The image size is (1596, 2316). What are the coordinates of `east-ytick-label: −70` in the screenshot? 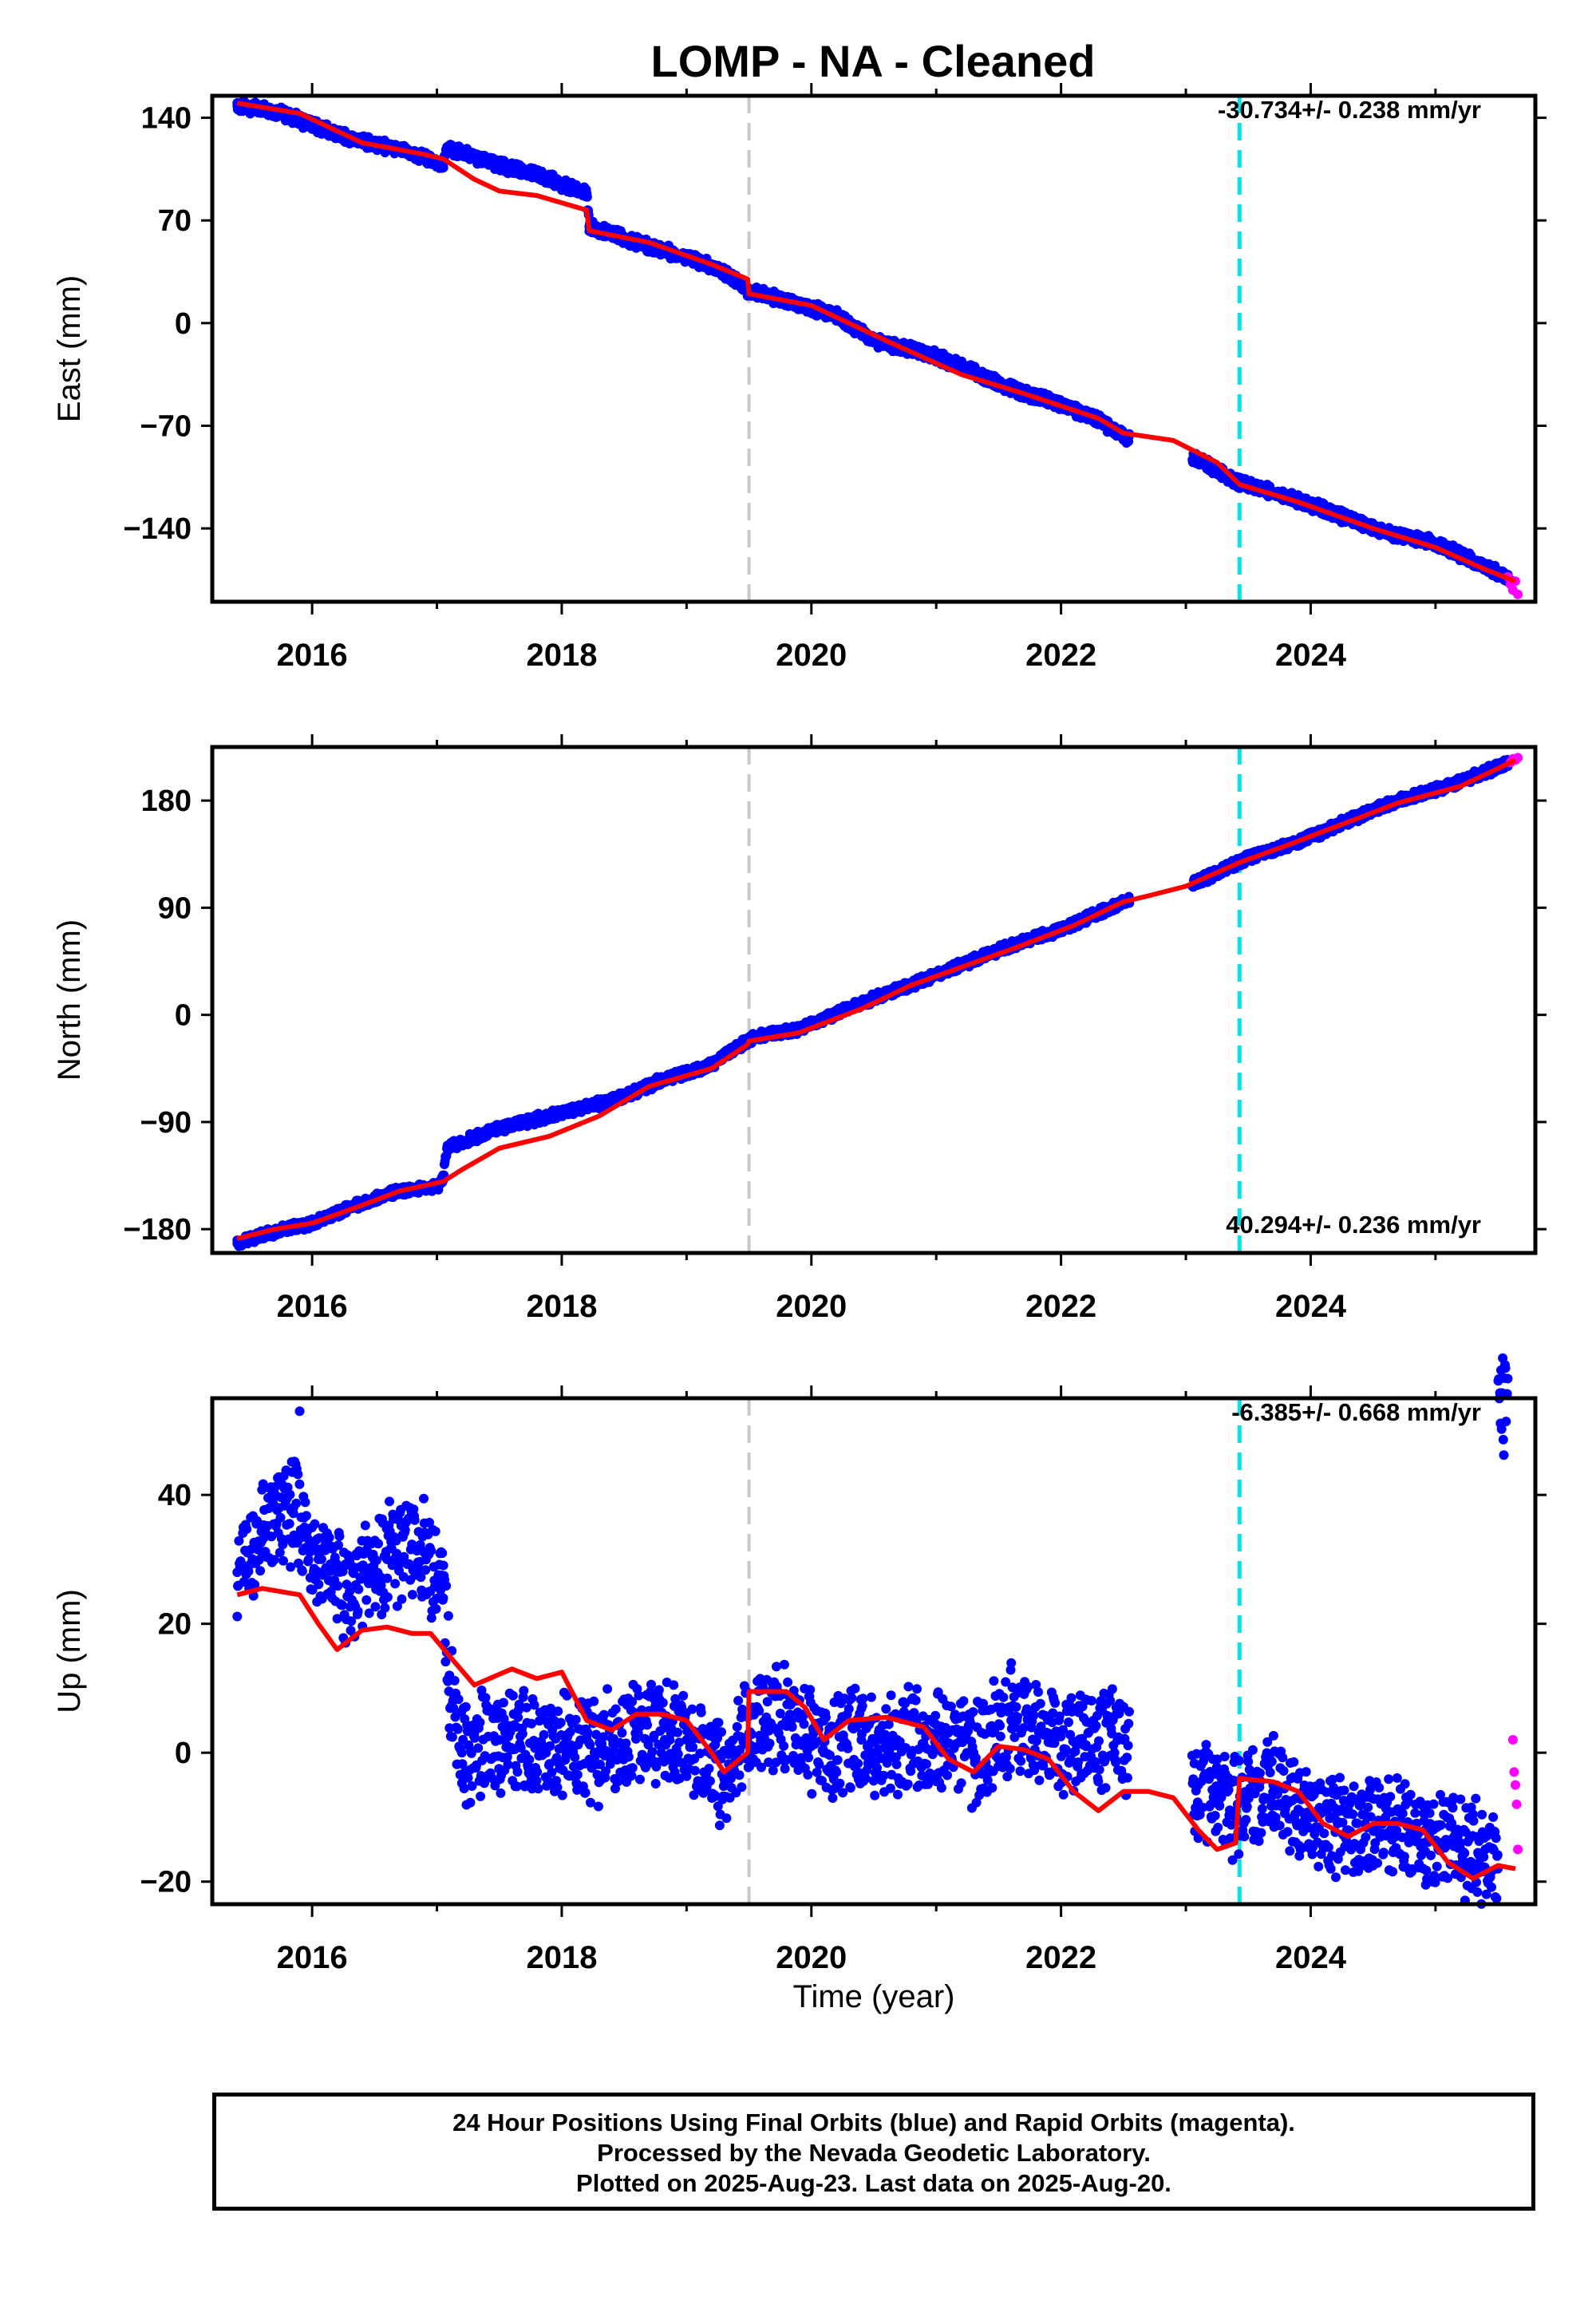 It's located at (166, 426).